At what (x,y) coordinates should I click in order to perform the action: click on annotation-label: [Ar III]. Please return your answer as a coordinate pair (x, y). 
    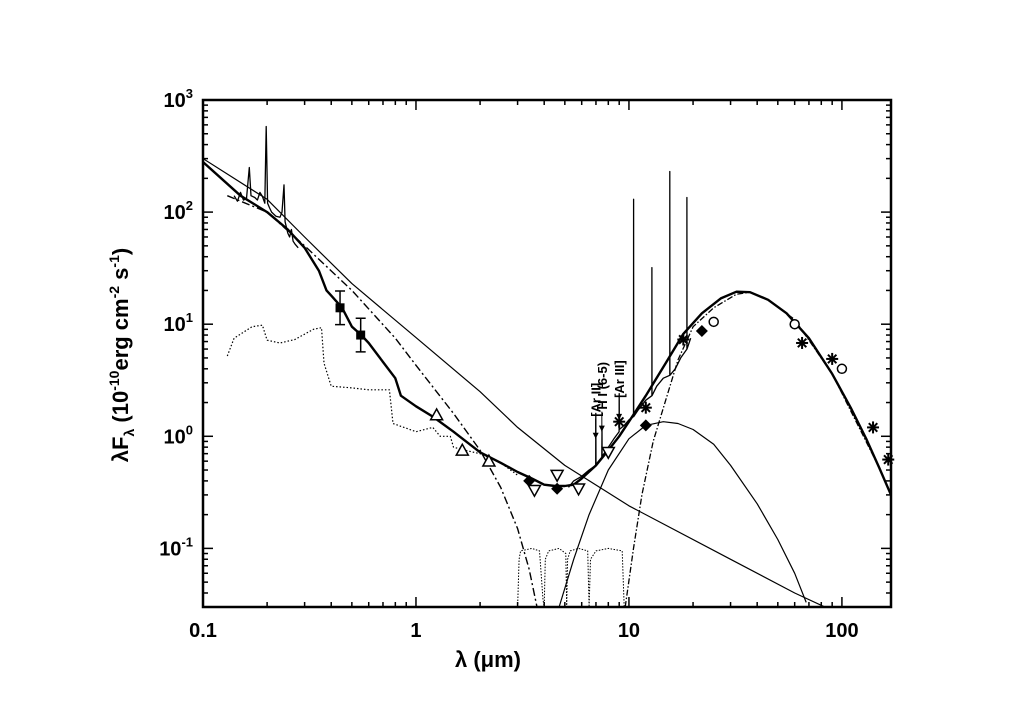
    Looking at the image, I should click on (619, 379).